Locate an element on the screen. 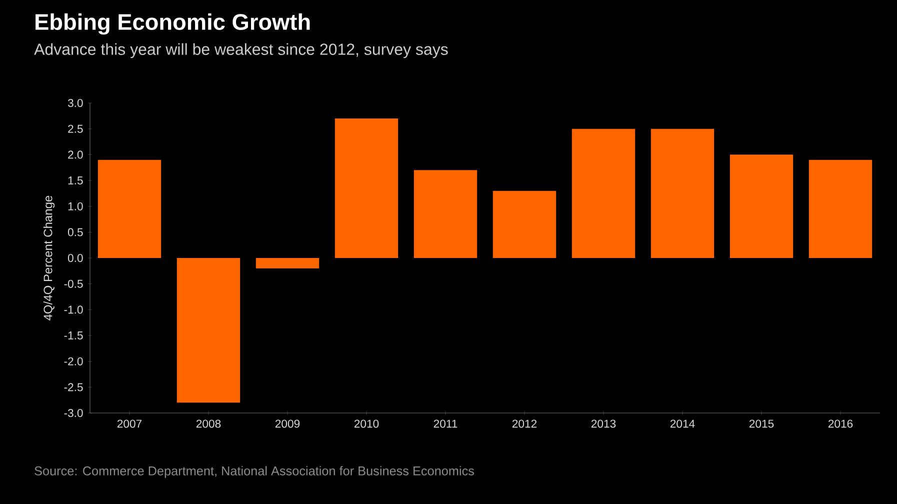  y-tick-label: 1.5 is located at coordinates (75, 180).